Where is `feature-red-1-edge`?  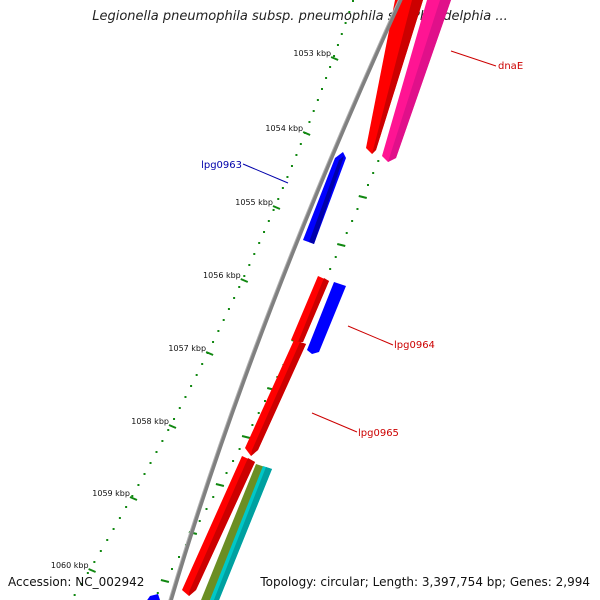
feature-red-1-edge is located at coordinates (313, 310).